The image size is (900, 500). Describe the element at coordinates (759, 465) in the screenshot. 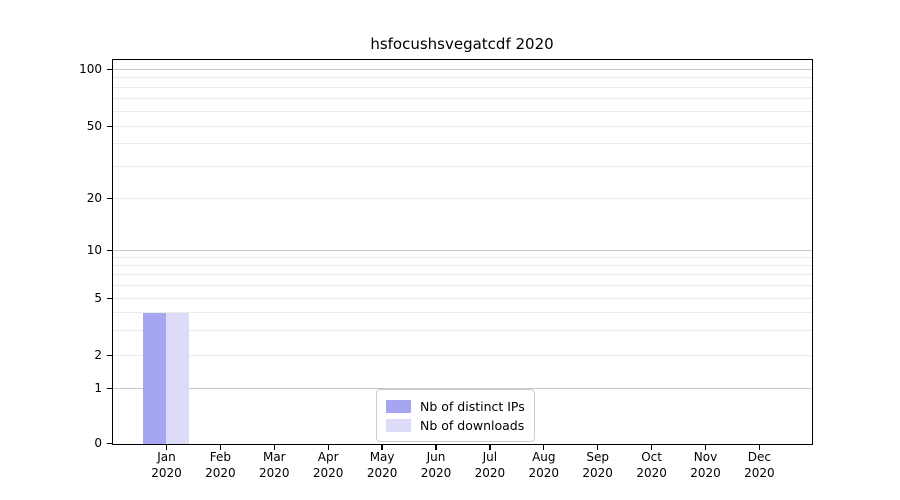

I see `x-tick-label-dec: Dec 2020` at that location.